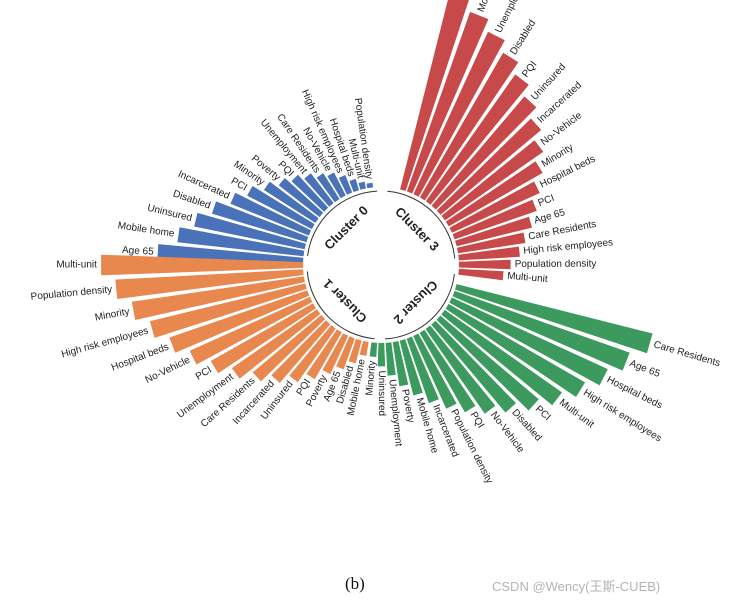  I want to click on bar-label: Mobile home, so click(146, 229).